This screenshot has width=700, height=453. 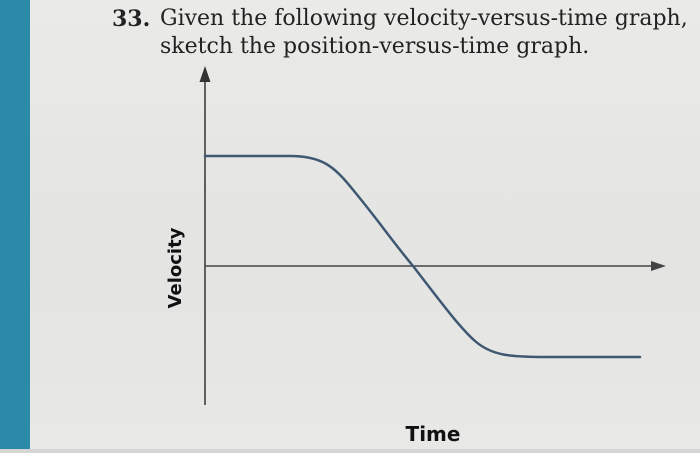 I want to click on question-number: 33., so click(x=131, y=19).